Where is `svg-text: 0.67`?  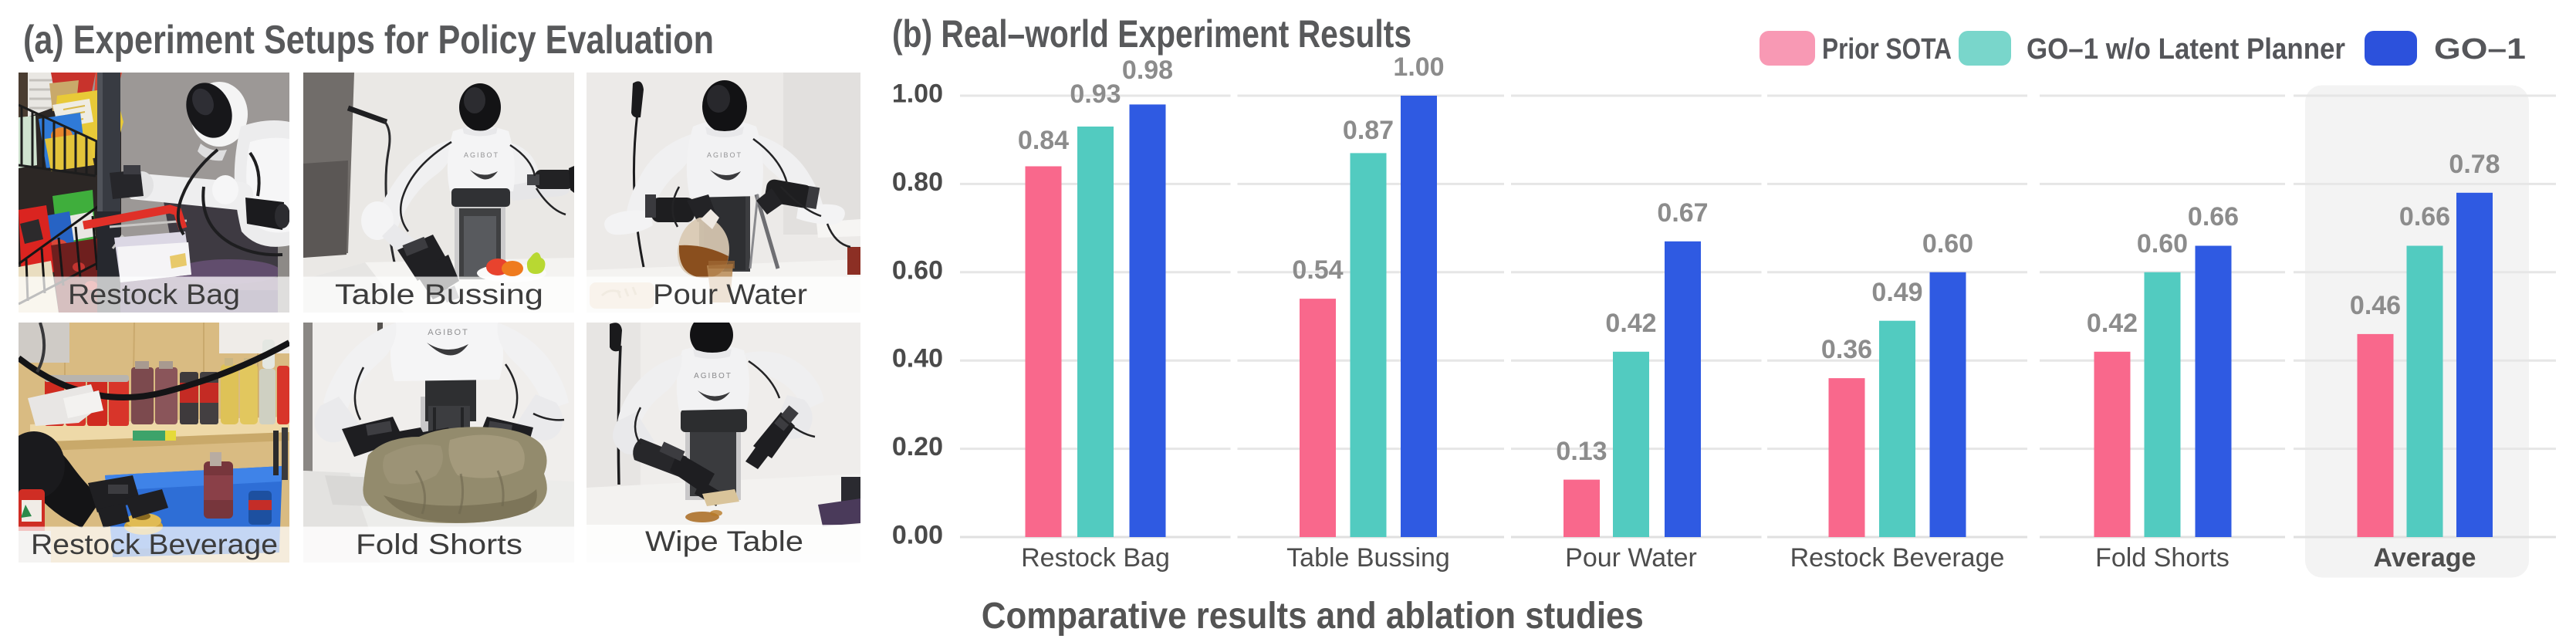
svg-text: 0.67 is located at coordinates (1682, 213).